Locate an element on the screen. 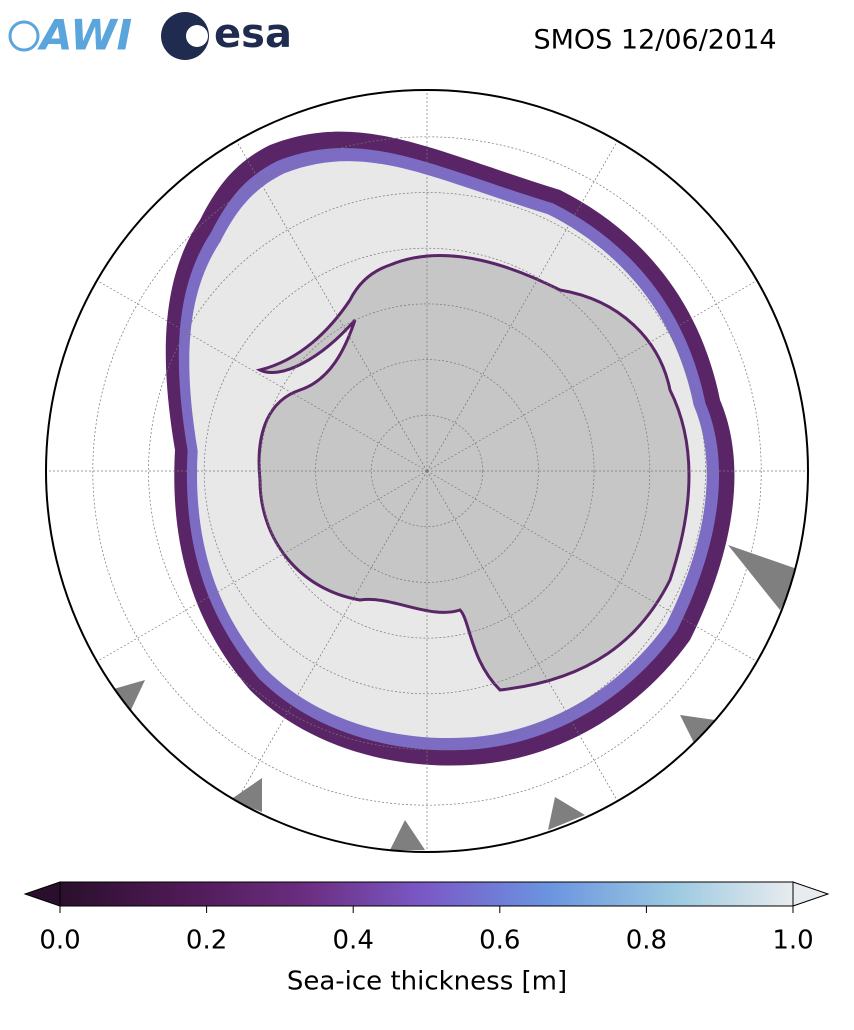 The height and width of the screenshot is (1030, 854). colorbar-tick-label: 0.4 is located at coordinates (353, 941).